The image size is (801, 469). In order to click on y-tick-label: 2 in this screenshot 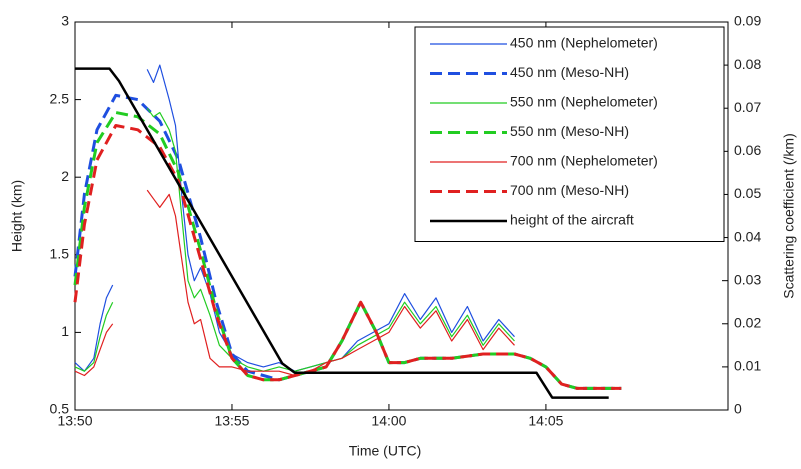, I will do `click(65, 176)`.